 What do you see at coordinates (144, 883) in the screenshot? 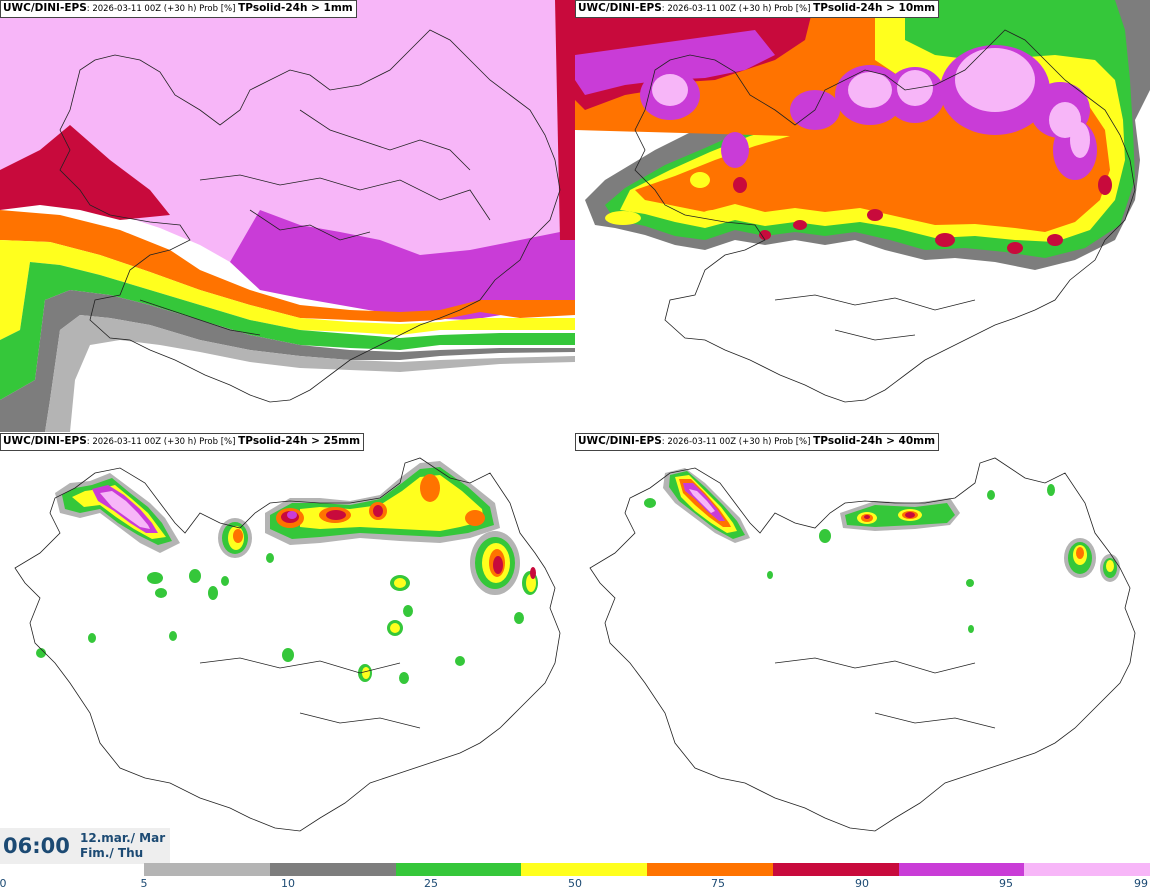
I see `colorbar-tick-label: 5` at bounding box center [144, 883].